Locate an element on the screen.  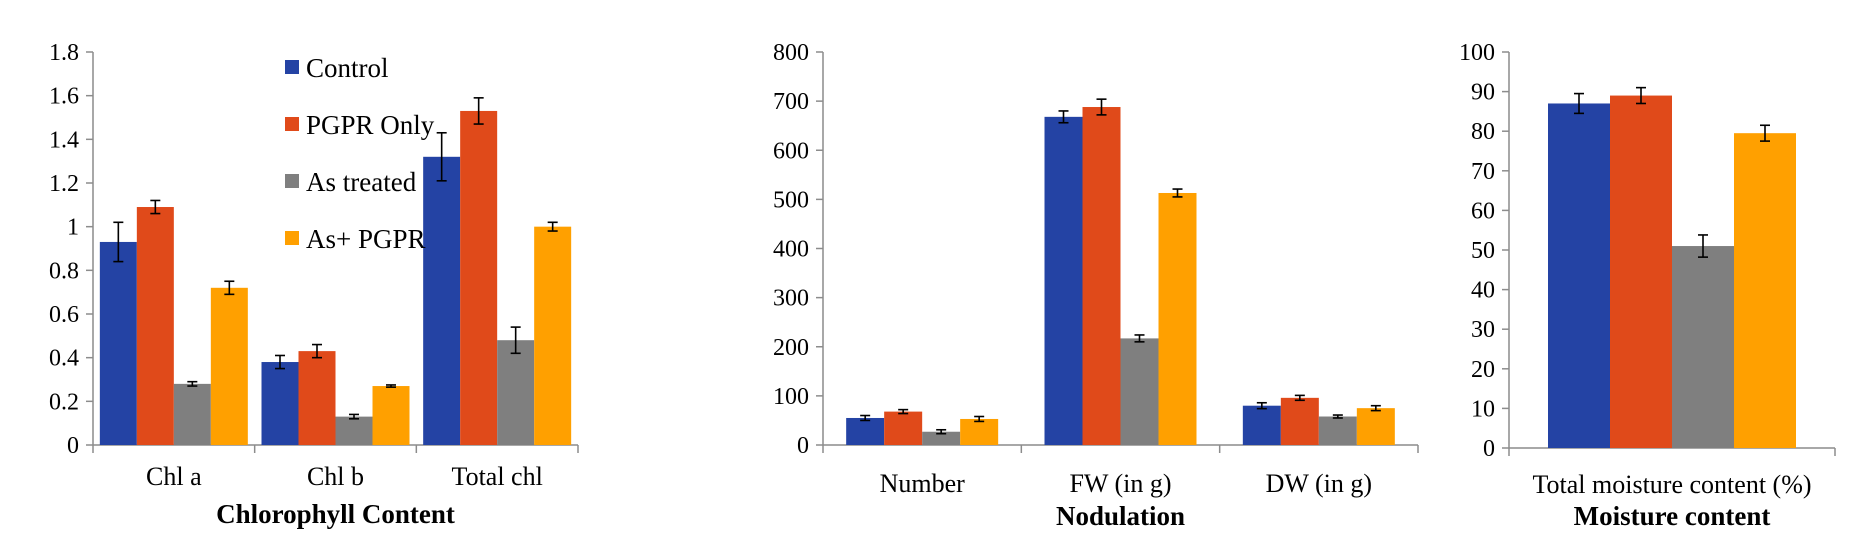
y-tick-label: 30 is located at coordinates (1483, 330).